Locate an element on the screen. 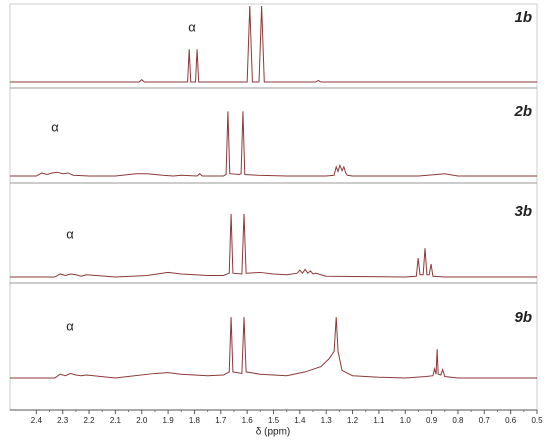 Image resolution: width=550 pixels, height=444 pixels. x-tick-label: 1.9 is located at coordinates (169, 420).